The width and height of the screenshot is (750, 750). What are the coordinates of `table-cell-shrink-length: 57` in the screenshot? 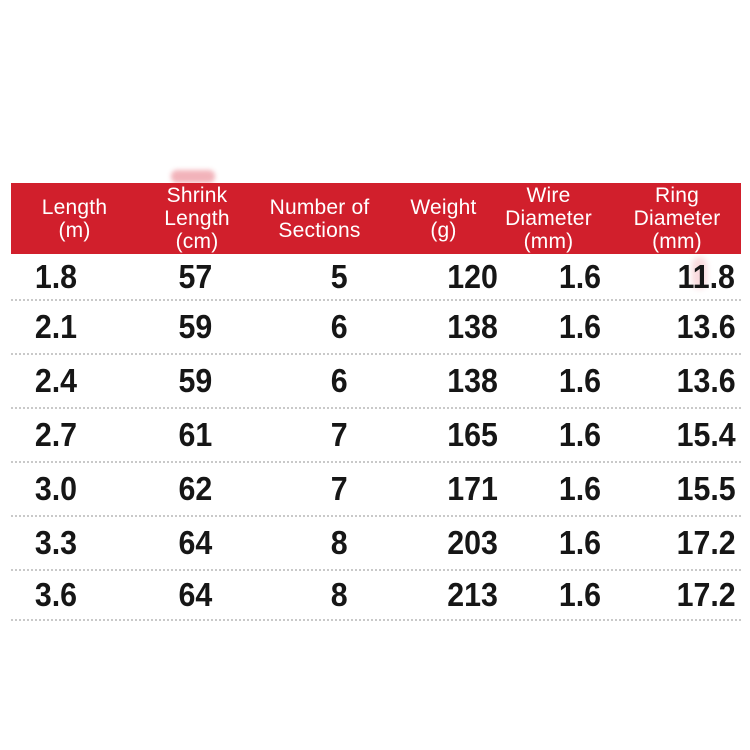 It's located at (195, 276).